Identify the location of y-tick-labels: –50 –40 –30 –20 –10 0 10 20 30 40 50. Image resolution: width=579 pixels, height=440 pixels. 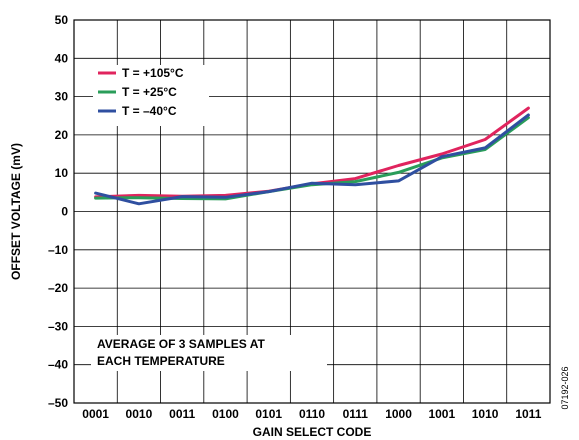
(58, 211).